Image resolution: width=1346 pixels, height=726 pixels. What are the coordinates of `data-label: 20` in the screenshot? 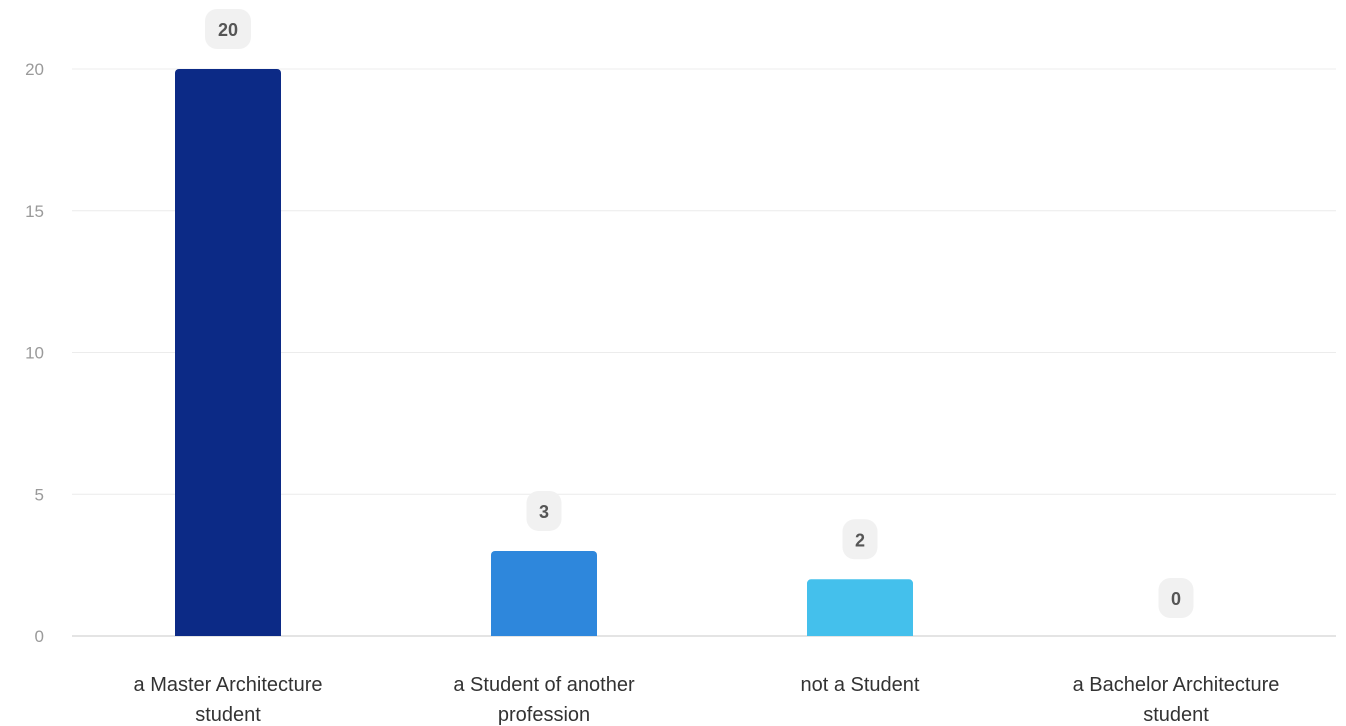 It's located at (228, 30).